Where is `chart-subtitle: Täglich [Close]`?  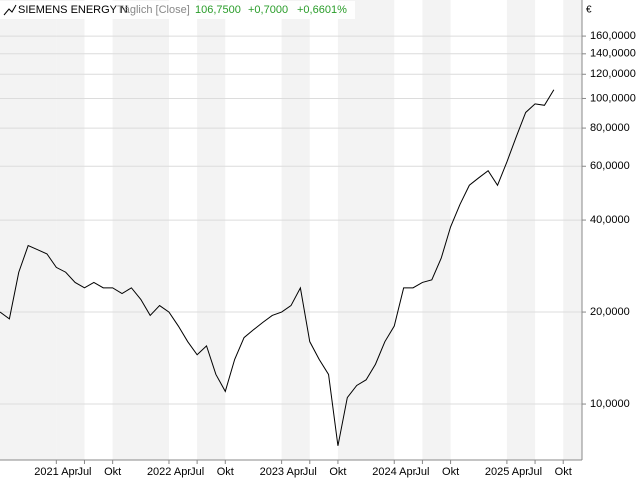 chart-subtitle: Täglich [Close] is located at coordinates (153, 10).